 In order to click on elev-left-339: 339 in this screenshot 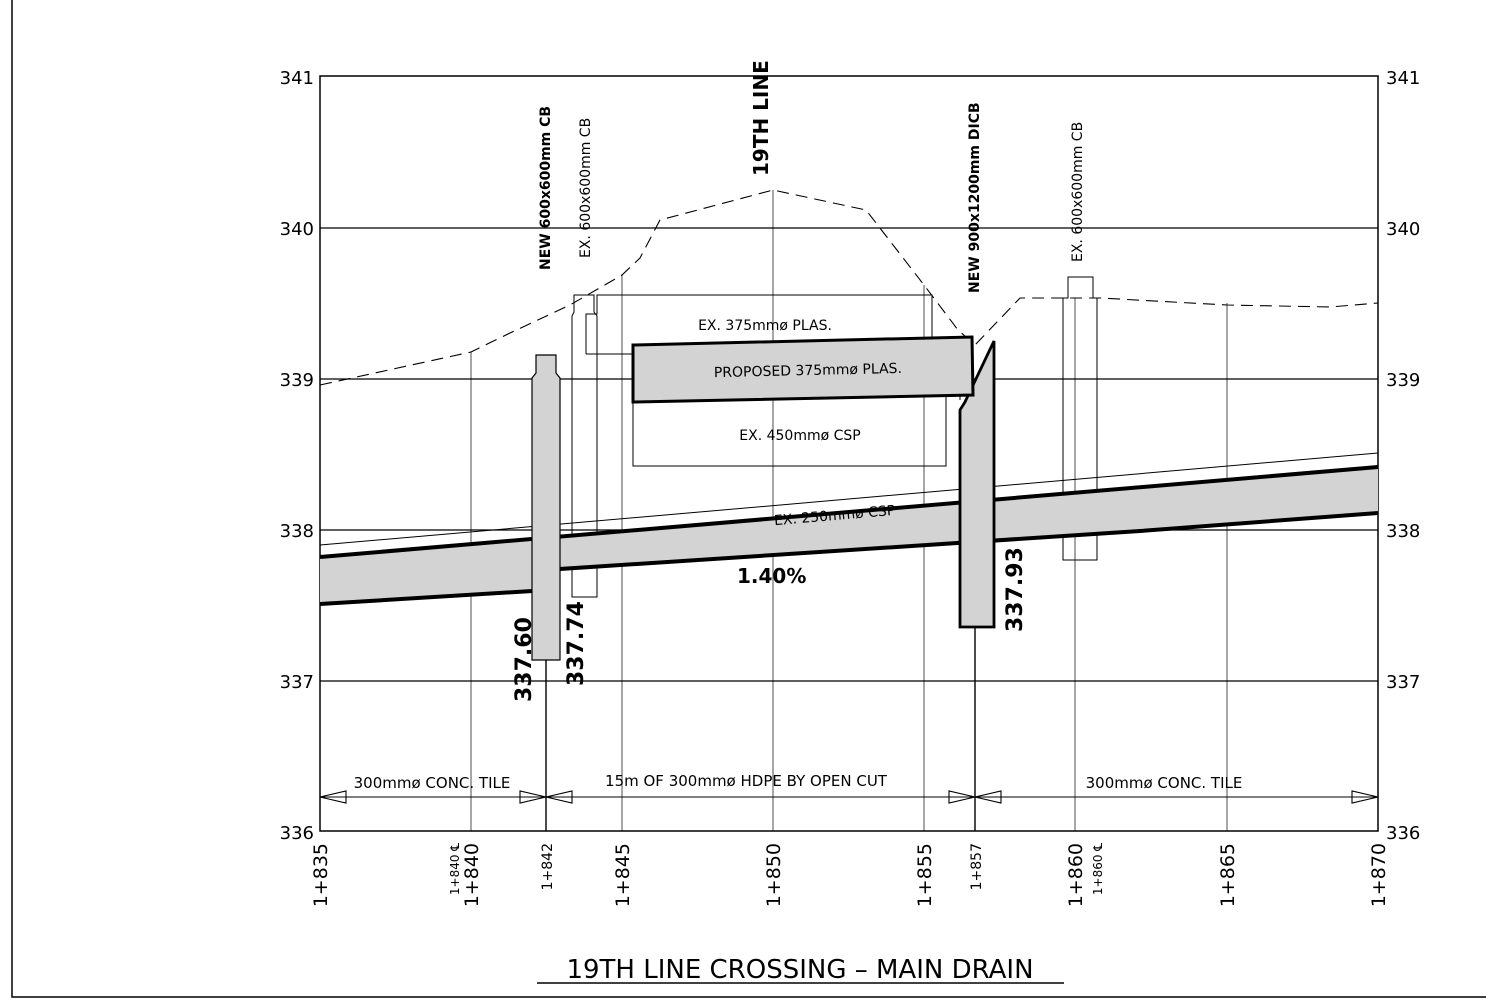, I will do `click(297, 380)`.